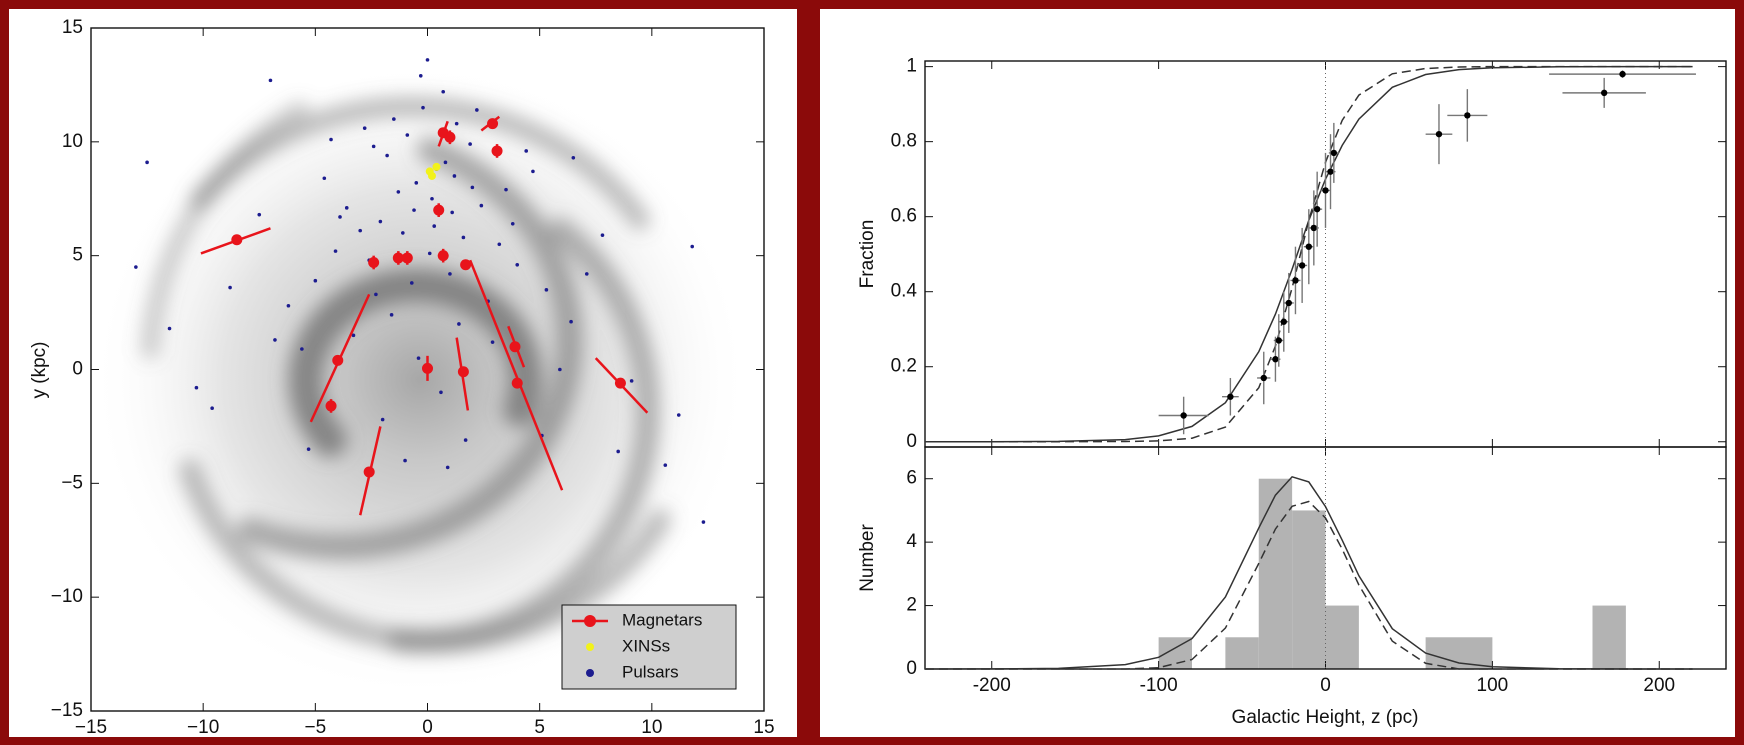  What do you see at coordinates (867, 558) in the screenshot?
I see `y-axis-label: Number` at bounding box center [867, 558].